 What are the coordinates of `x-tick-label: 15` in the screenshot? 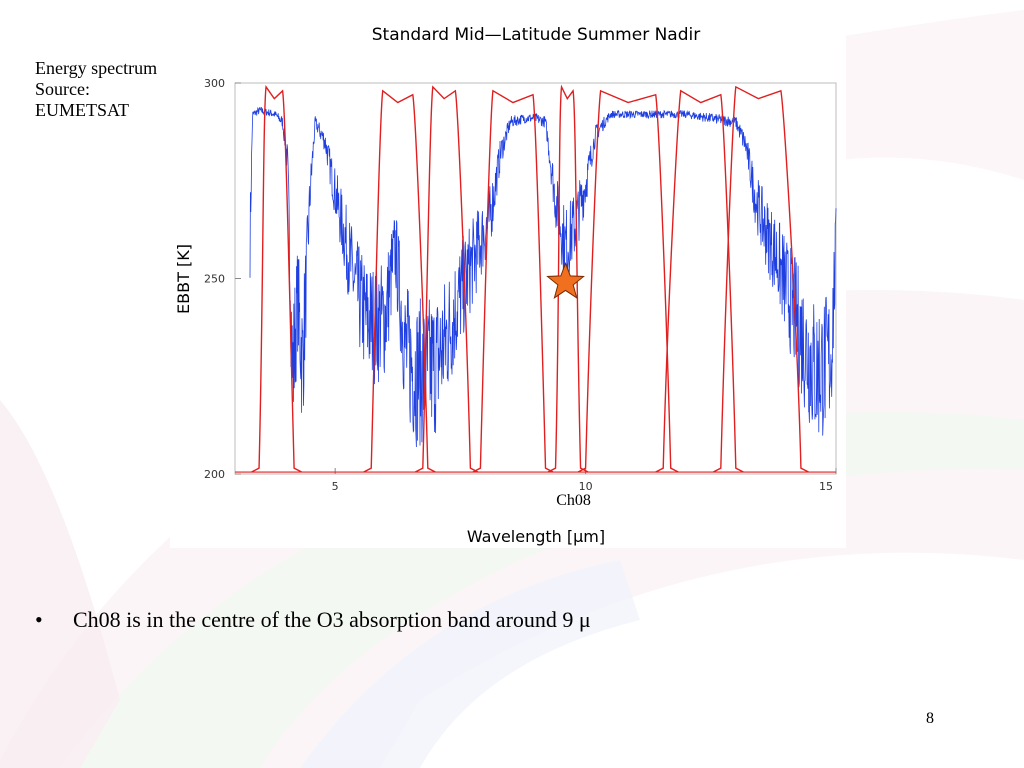 It's located at (826, 486).